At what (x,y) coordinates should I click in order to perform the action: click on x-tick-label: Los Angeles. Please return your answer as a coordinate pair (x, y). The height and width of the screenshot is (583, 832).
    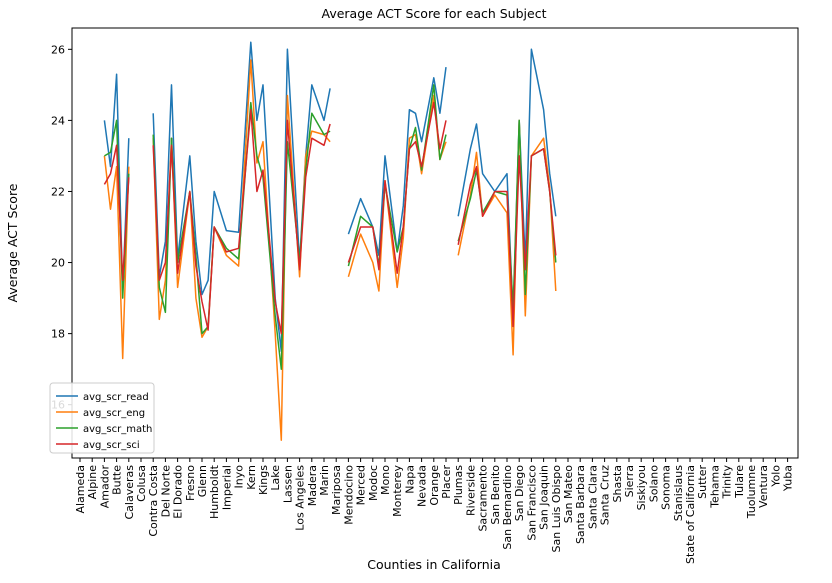
    Looking at the image, I should click on (300, 498).